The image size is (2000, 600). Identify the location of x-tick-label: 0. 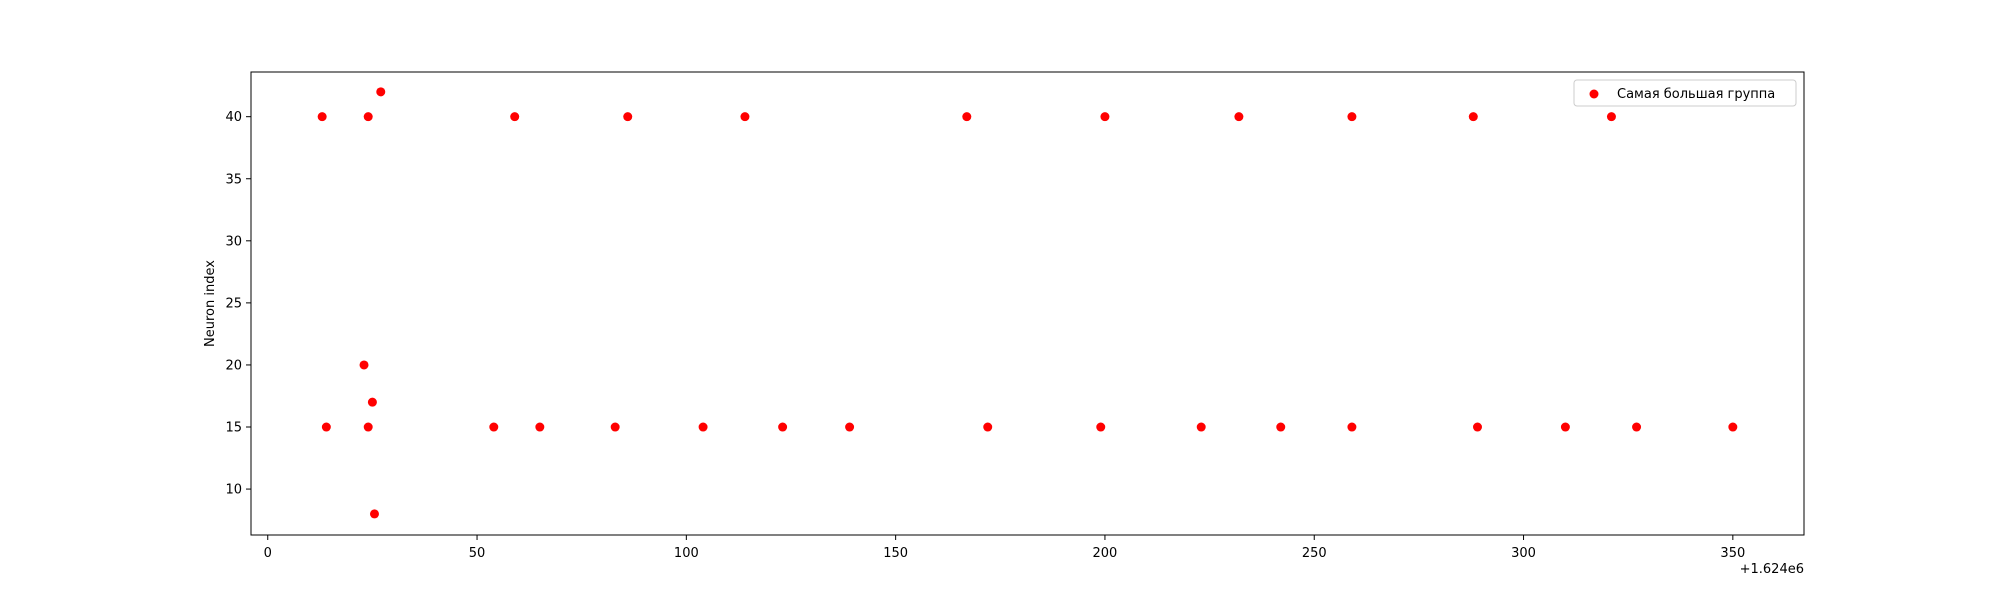
(268, 553).